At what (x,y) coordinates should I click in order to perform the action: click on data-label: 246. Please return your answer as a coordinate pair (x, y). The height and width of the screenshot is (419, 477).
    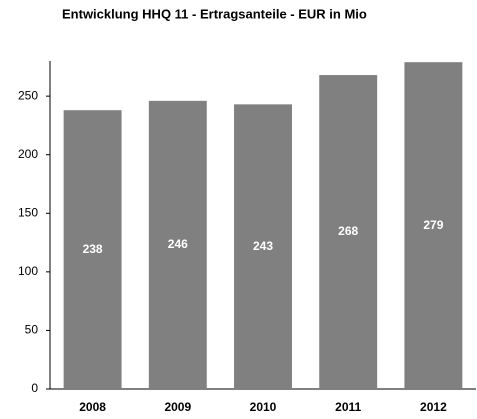
    Looking at the image, I should click on (178, 244).